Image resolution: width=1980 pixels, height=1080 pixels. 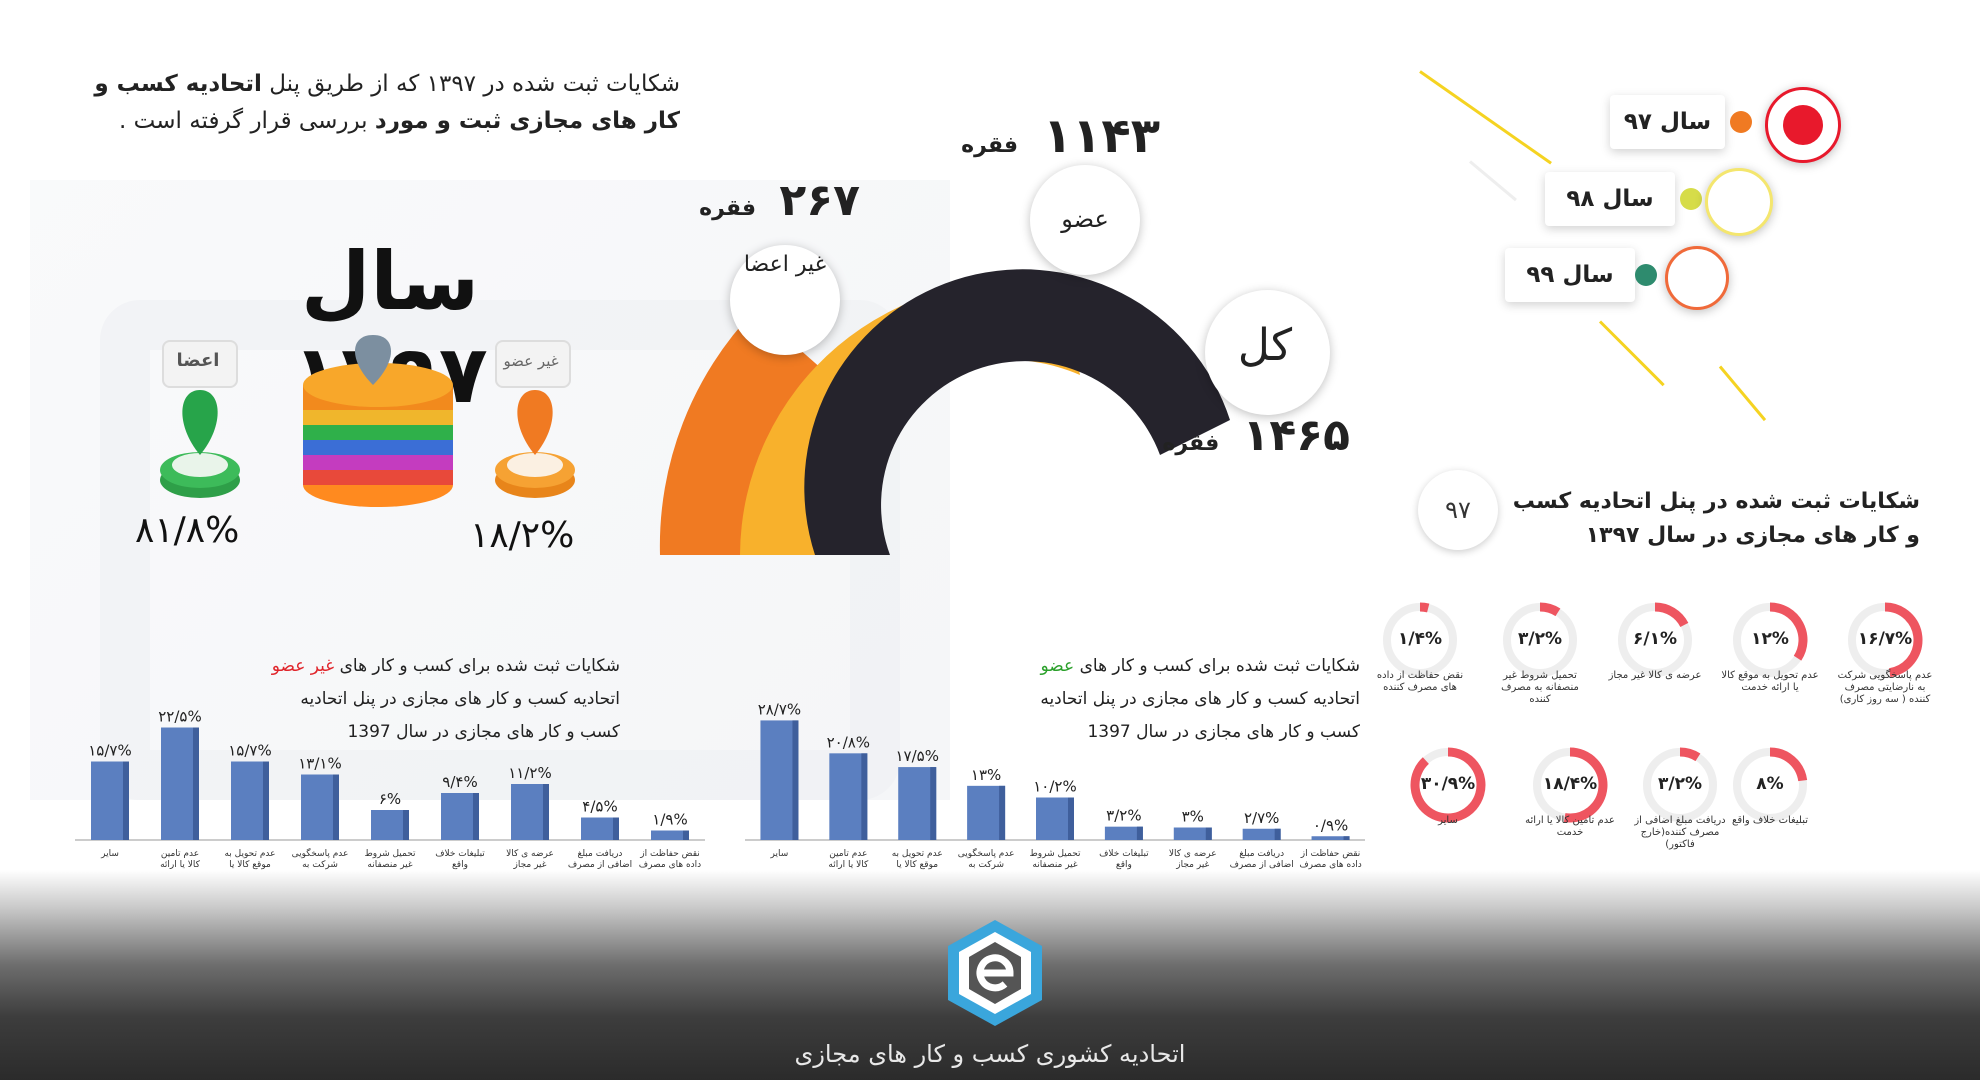 I want to click on chart-non-member-title-highlight: غیر عضو, so click(x=303, y=666).